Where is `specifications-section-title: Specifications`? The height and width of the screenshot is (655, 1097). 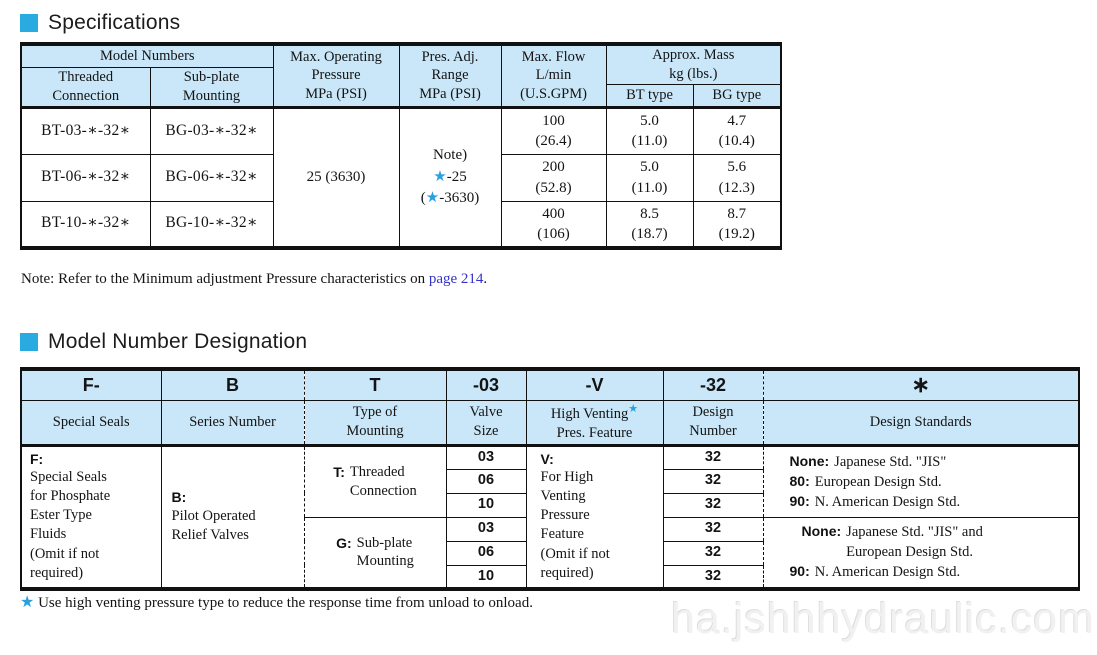 specifications-section-title: Specifications is located at coordinates (100, 23).